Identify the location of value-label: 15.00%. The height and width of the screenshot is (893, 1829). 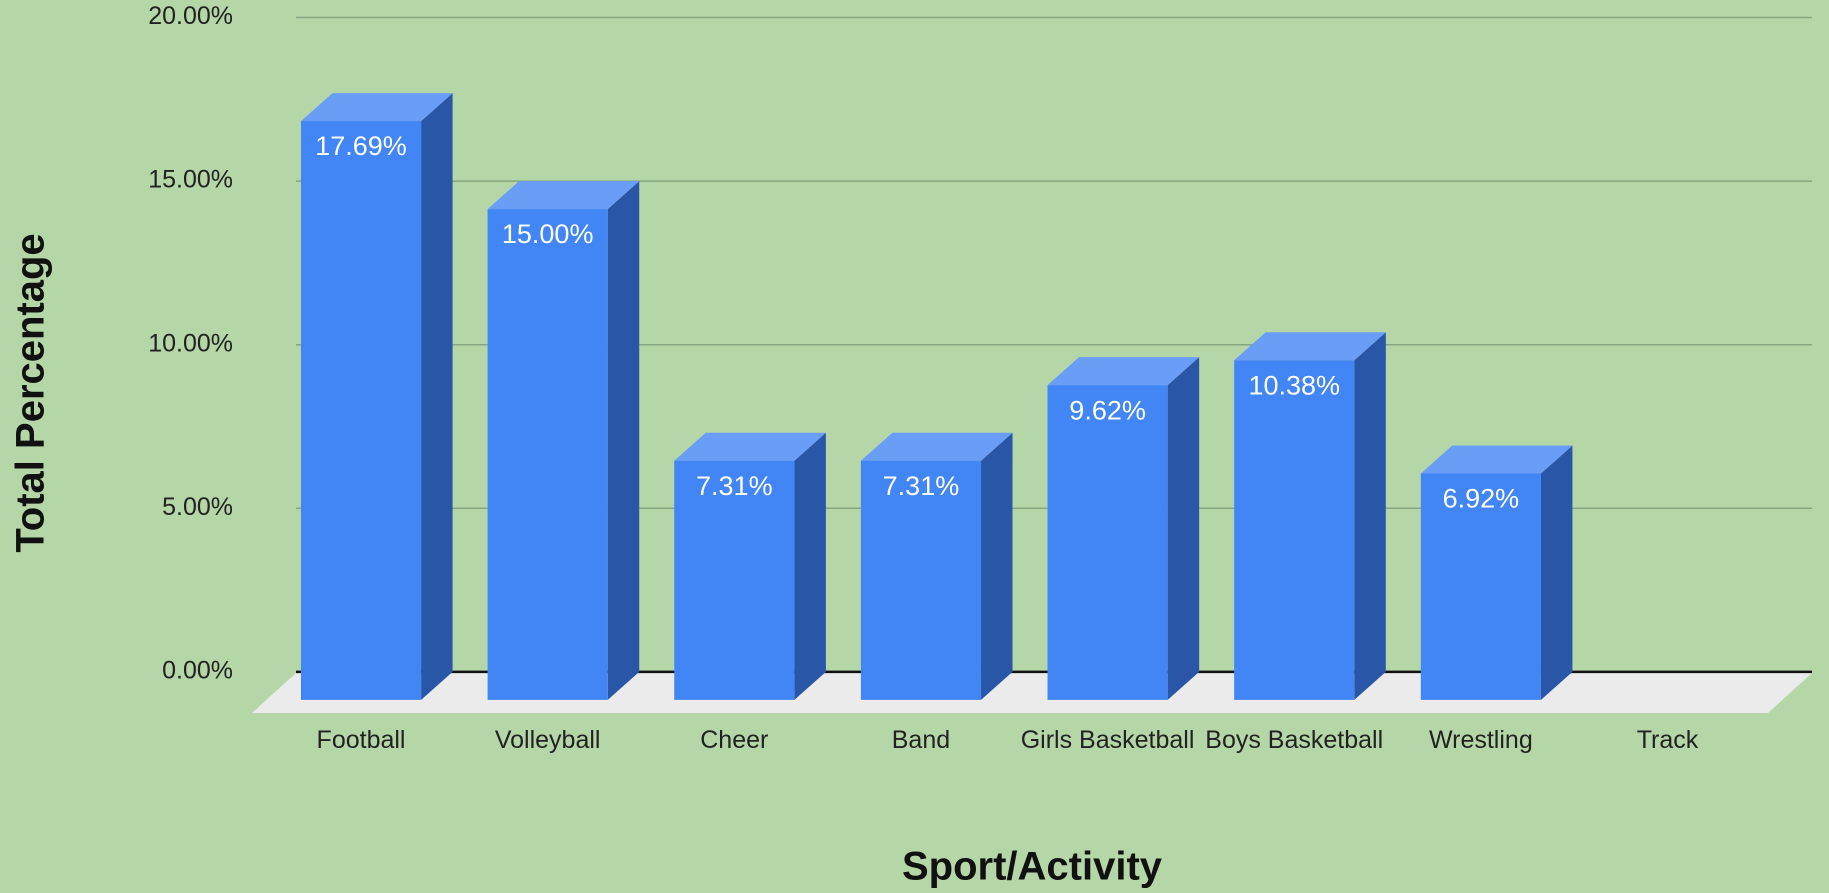
(548, 234).